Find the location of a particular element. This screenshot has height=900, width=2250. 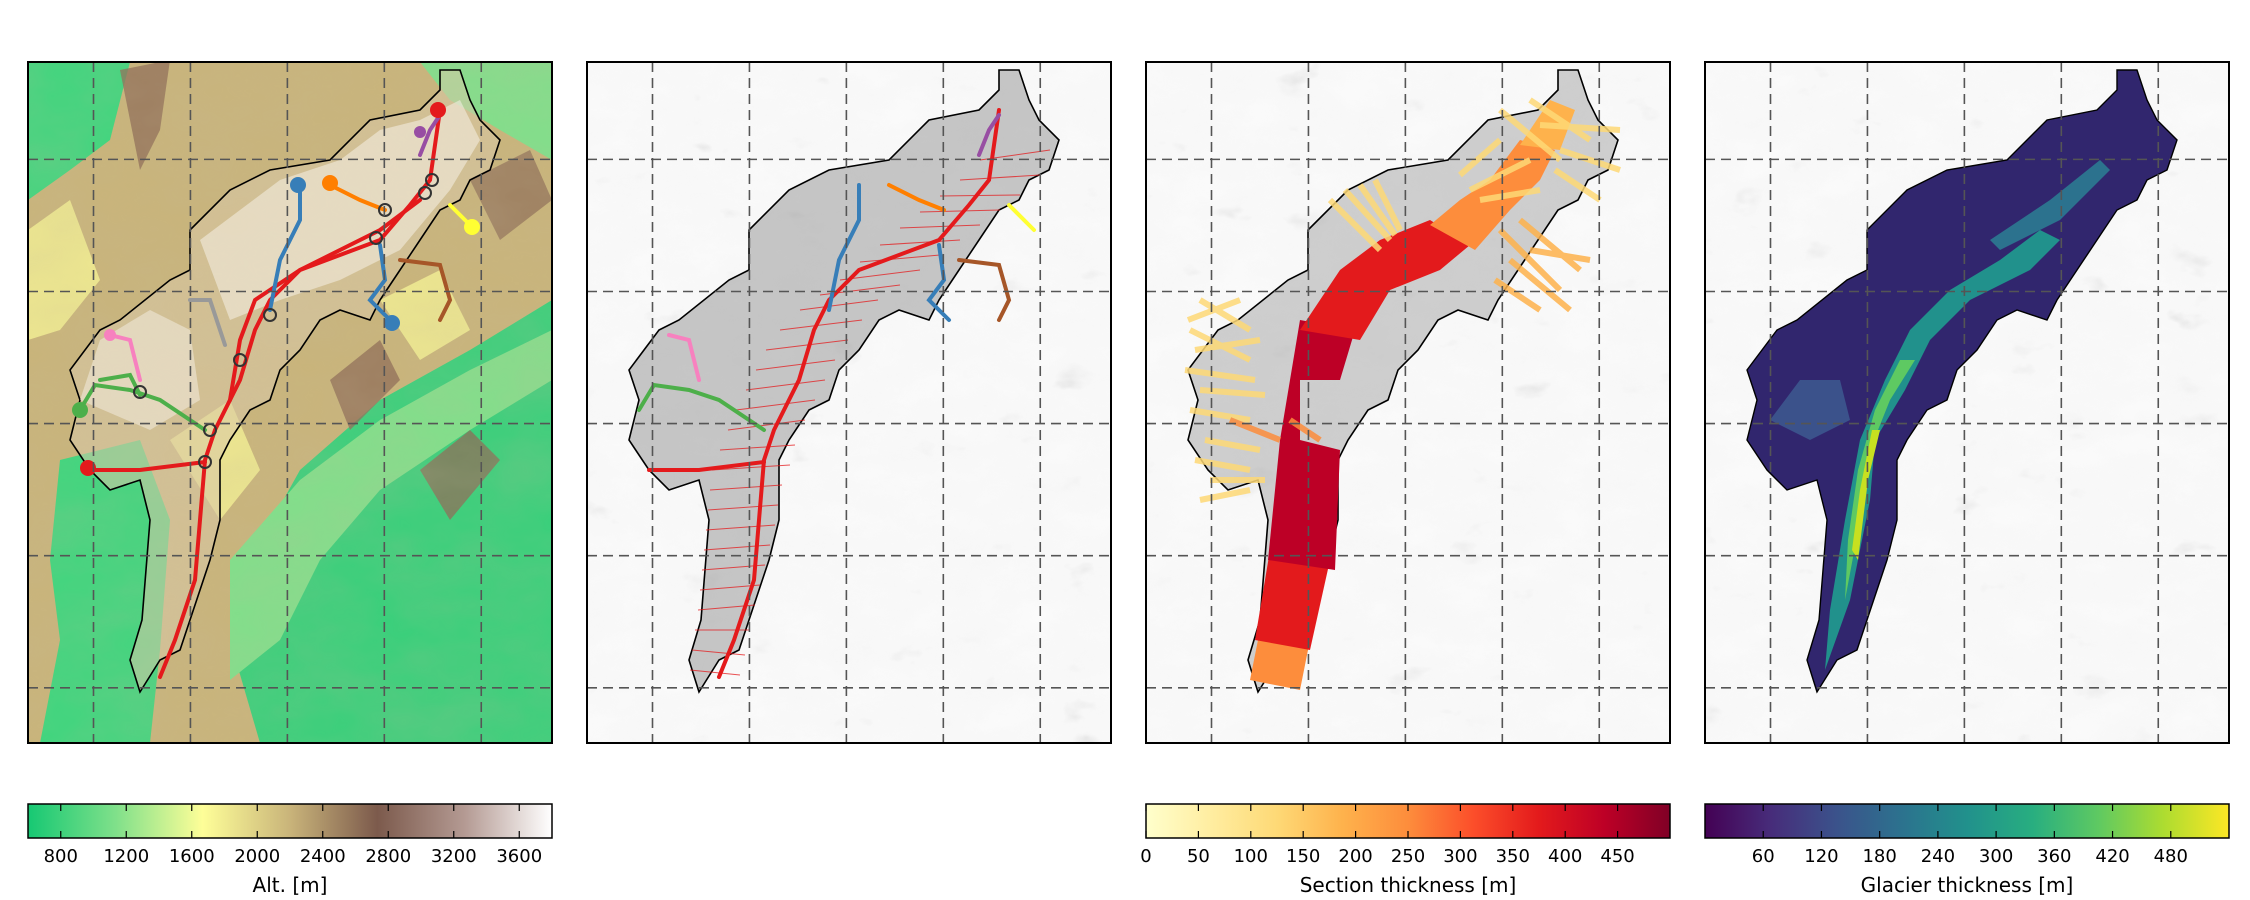

flowline-yellow is located at coordinates (1021, 217).